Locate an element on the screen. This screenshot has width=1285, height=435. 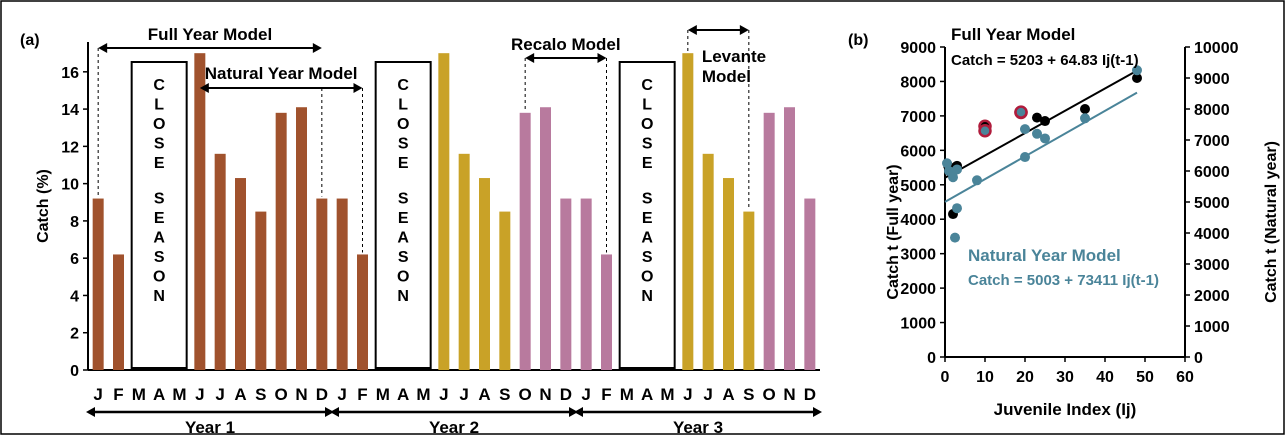
x-tick-label-b: 0 is located at coordinates (945, 377).